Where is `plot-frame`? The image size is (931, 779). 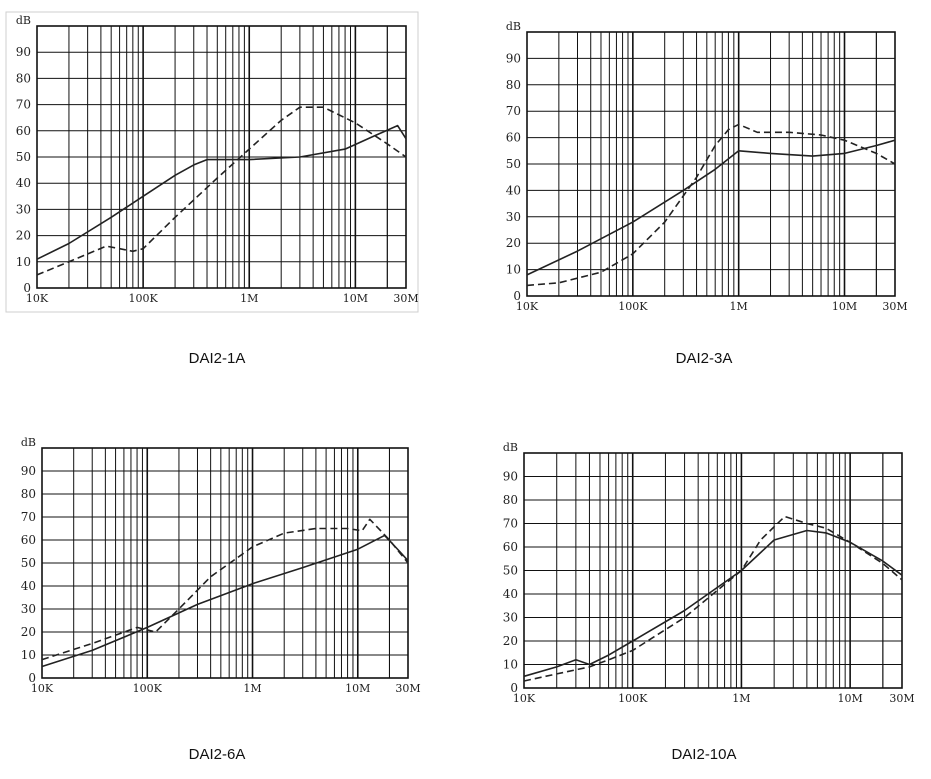
plot-frame is located at coordinates (713, 570).